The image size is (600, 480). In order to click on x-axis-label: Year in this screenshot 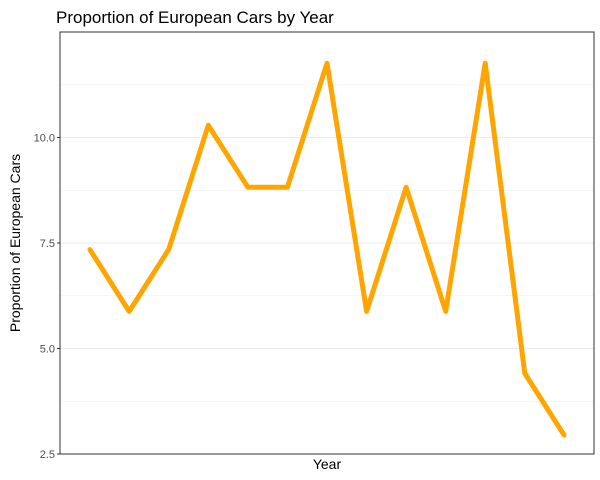, I will do `click(327, 464)`.